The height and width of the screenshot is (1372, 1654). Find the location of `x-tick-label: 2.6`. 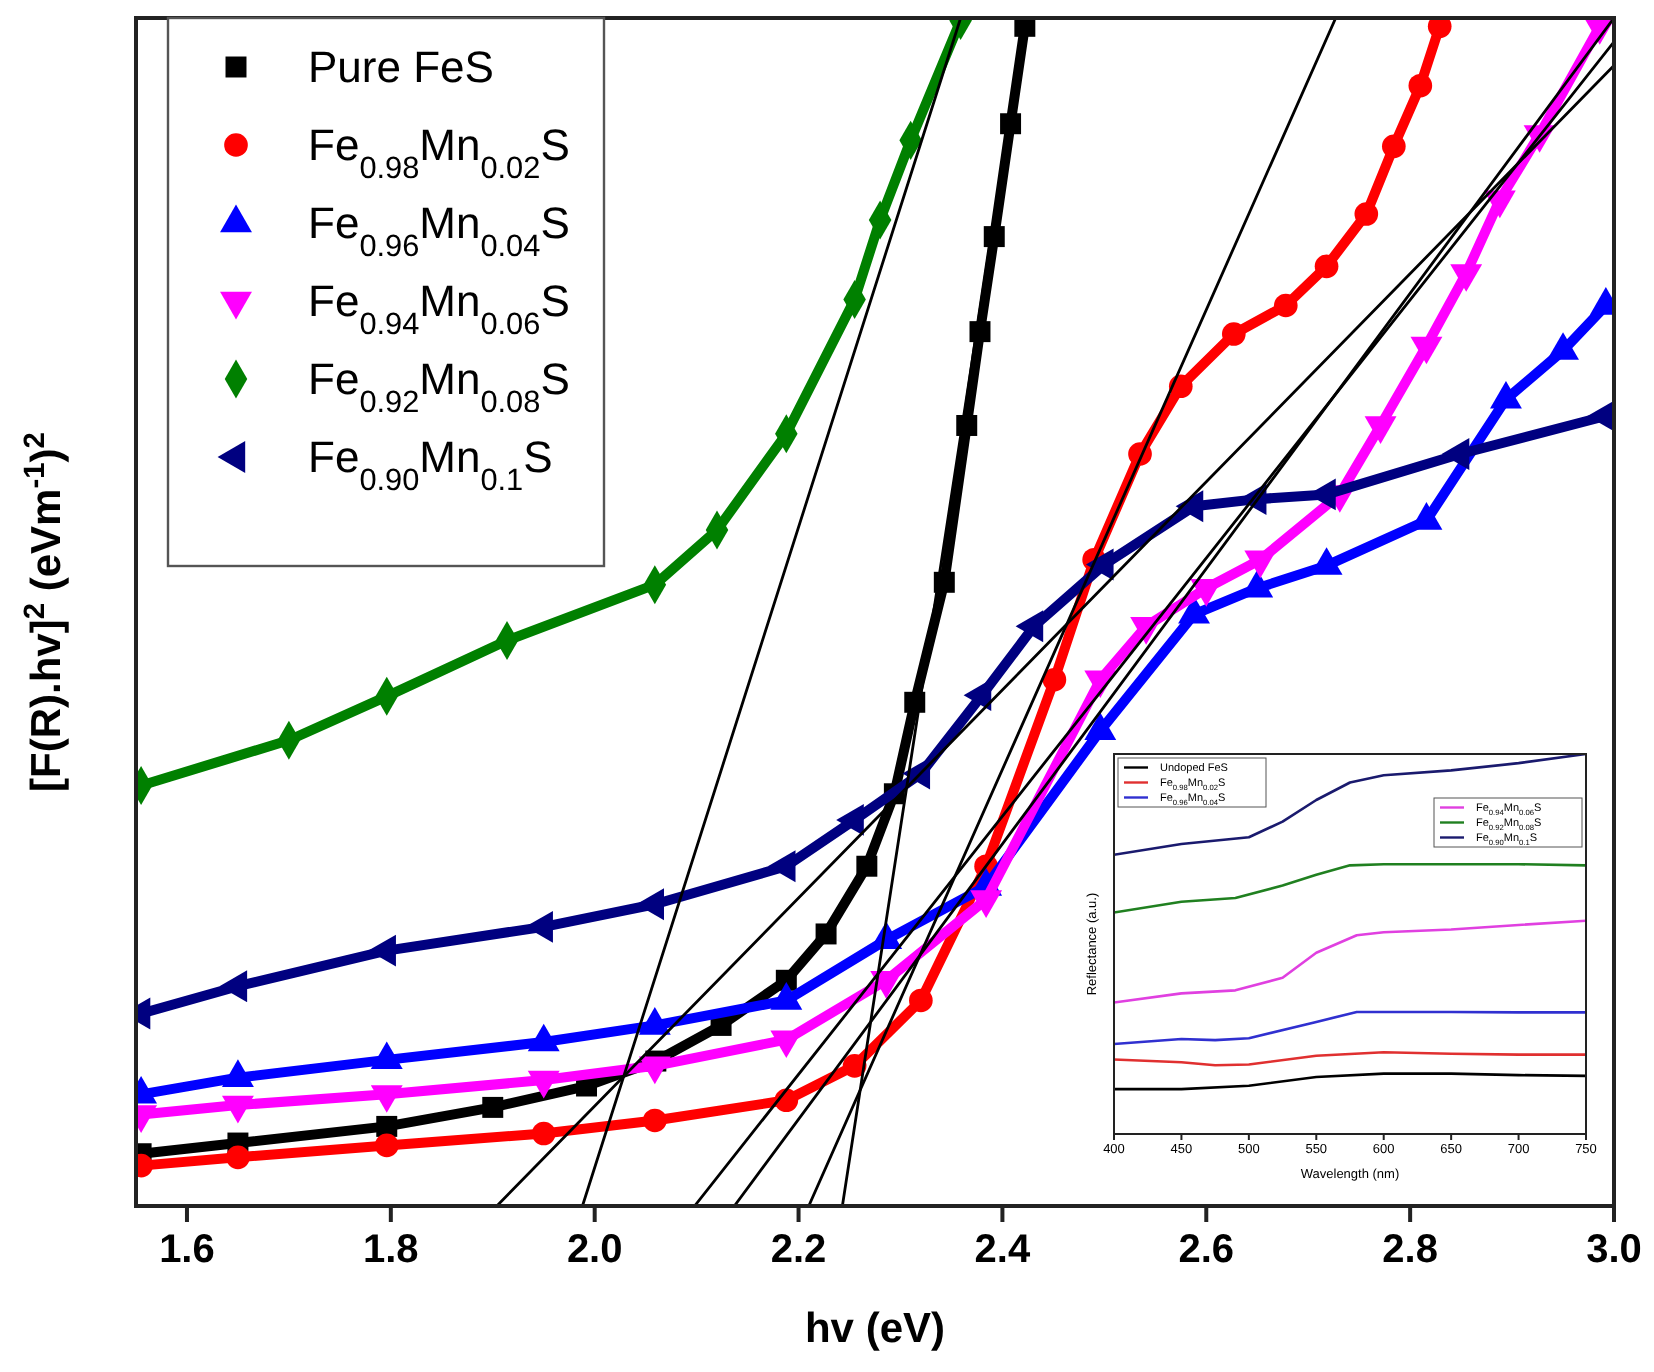

x-tick-label: 2.6 is located at coordinates (1206, 1250).